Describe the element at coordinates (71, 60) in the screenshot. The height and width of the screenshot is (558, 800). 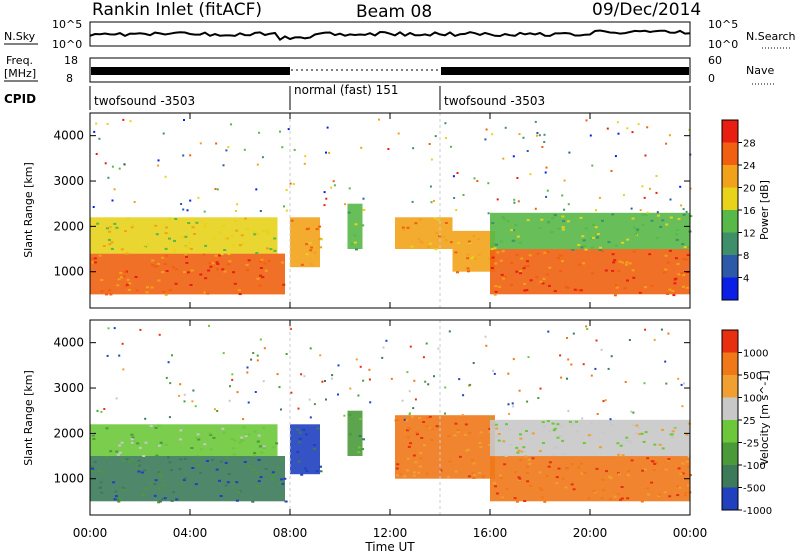
I see `freq-tick-top: 18` at that location.